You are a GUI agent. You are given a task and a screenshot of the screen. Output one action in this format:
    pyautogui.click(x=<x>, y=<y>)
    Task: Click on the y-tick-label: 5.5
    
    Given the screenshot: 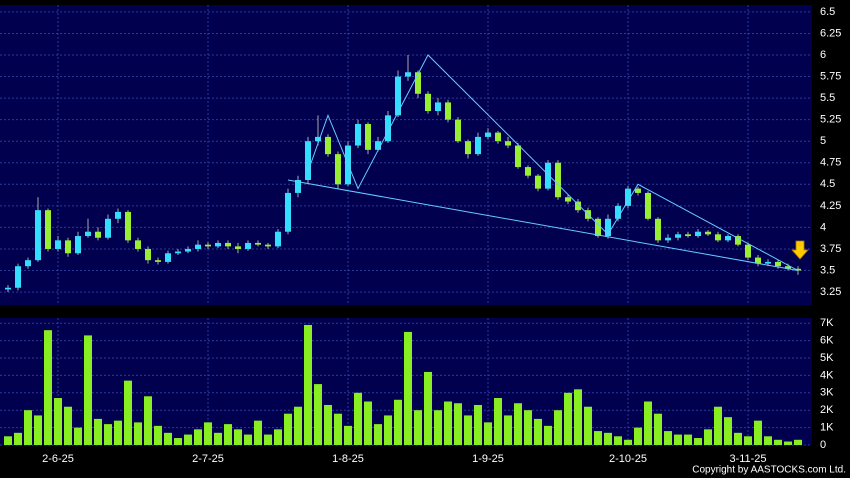 What is the action you would take?
    pyautogui.click(x=827, y=98)
    